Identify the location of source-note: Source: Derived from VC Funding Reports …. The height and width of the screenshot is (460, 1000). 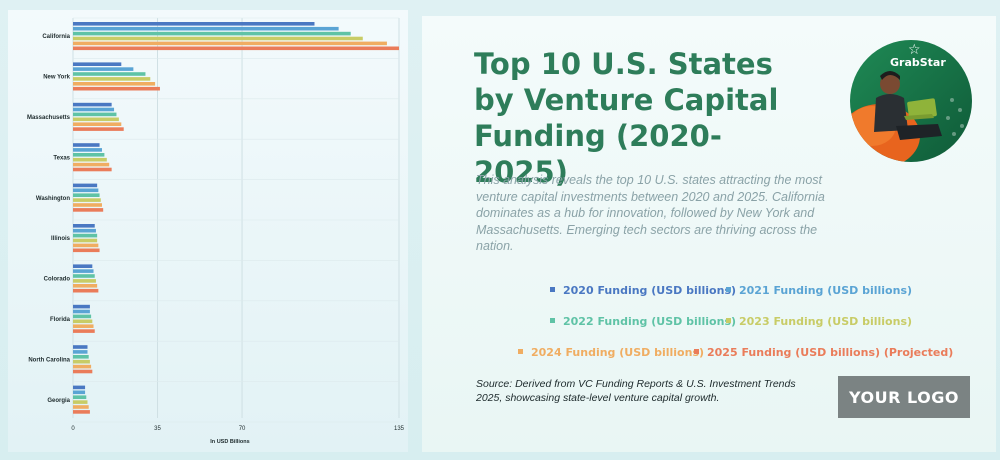
(636, 391).